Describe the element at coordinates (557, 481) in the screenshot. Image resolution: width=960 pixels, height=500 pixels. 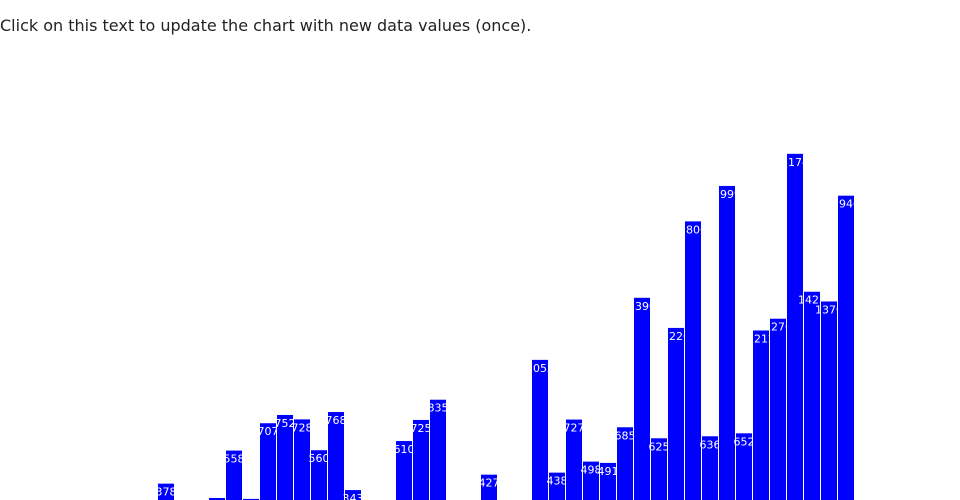
I see `bar-label: 438` at that location.